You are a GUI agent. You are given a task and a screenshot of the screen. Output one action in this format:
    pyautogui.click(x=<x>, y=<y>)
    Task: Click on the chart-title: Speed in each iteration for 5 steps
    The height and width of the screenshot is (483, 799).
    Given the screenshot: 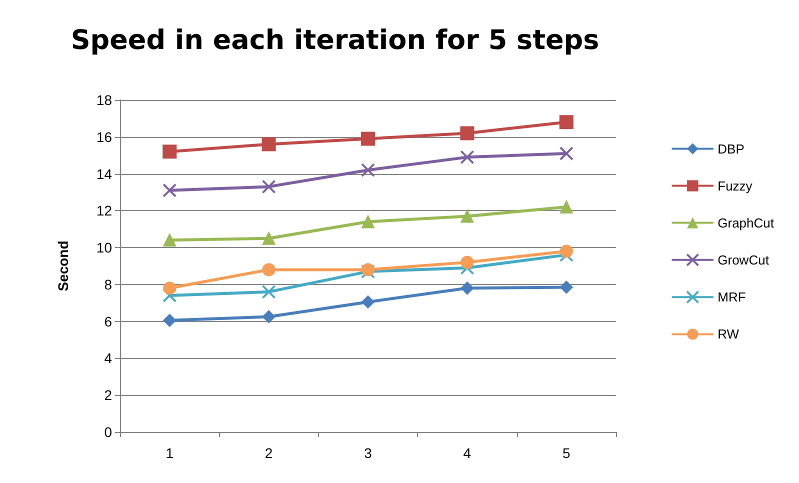 What is the action you would take?
    pyautogui.click(x=335, y=40)
    